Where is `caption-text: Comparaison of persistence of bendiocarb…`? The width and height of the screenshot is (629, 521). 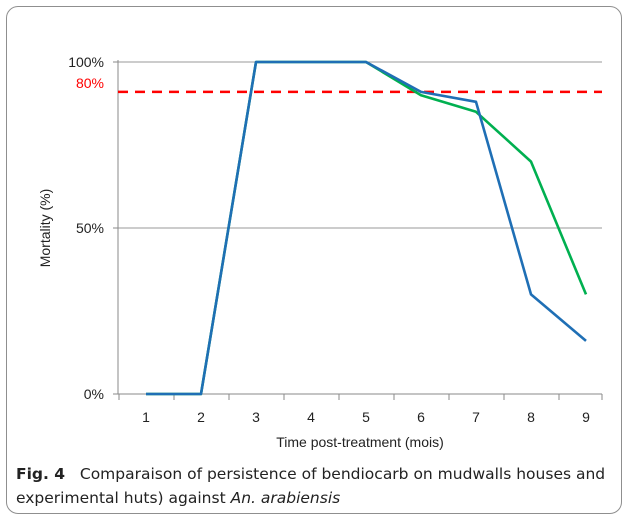
caption-text: Comparaison of persistence of bendiocarb… is located at coordinates (311, 486).